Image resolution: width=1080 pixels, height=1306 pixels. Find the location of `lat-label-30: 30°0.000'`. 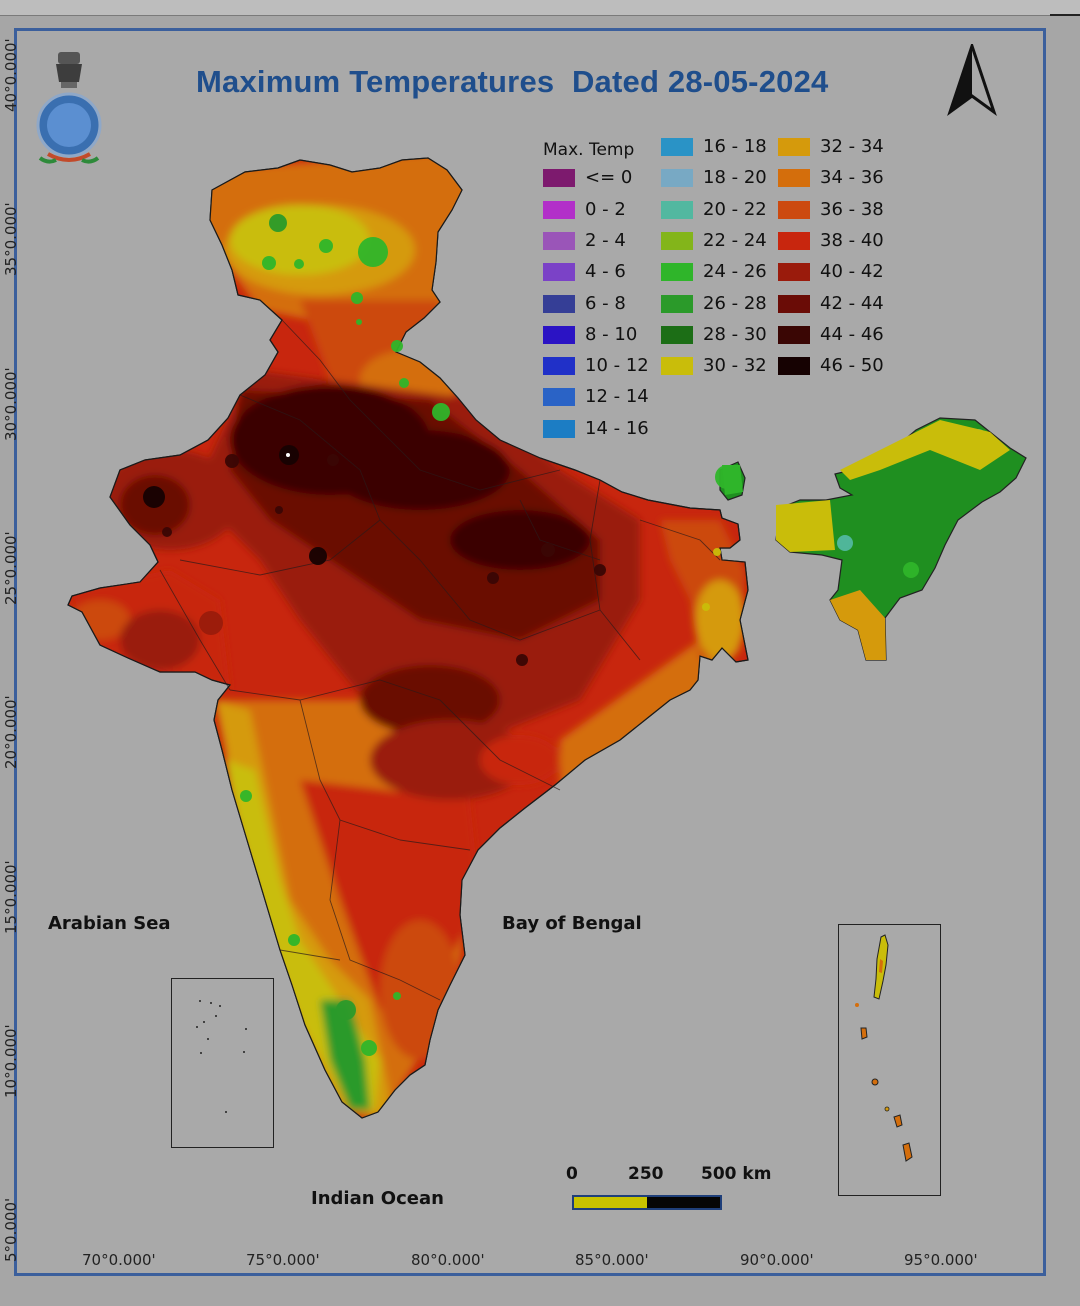

lat-label-30: 30°0.000' is located at coordinates (11, 404).